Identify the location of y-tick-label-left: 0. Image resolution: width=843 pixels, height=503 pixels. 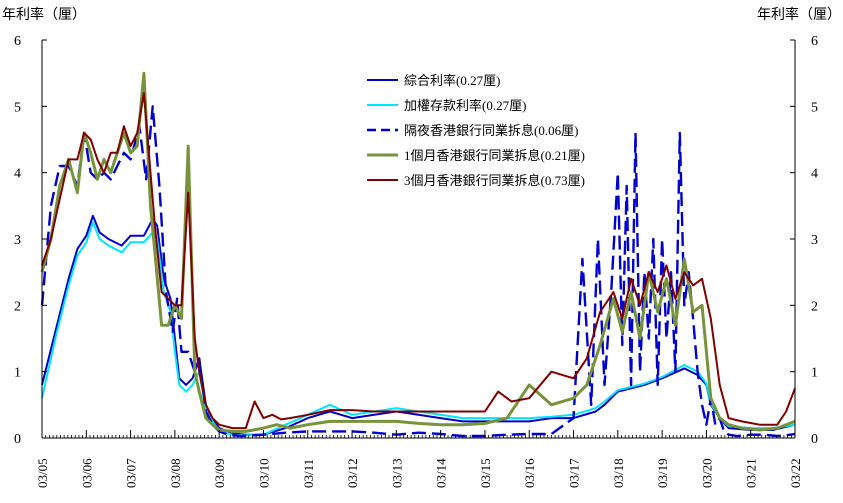
(17, 439).